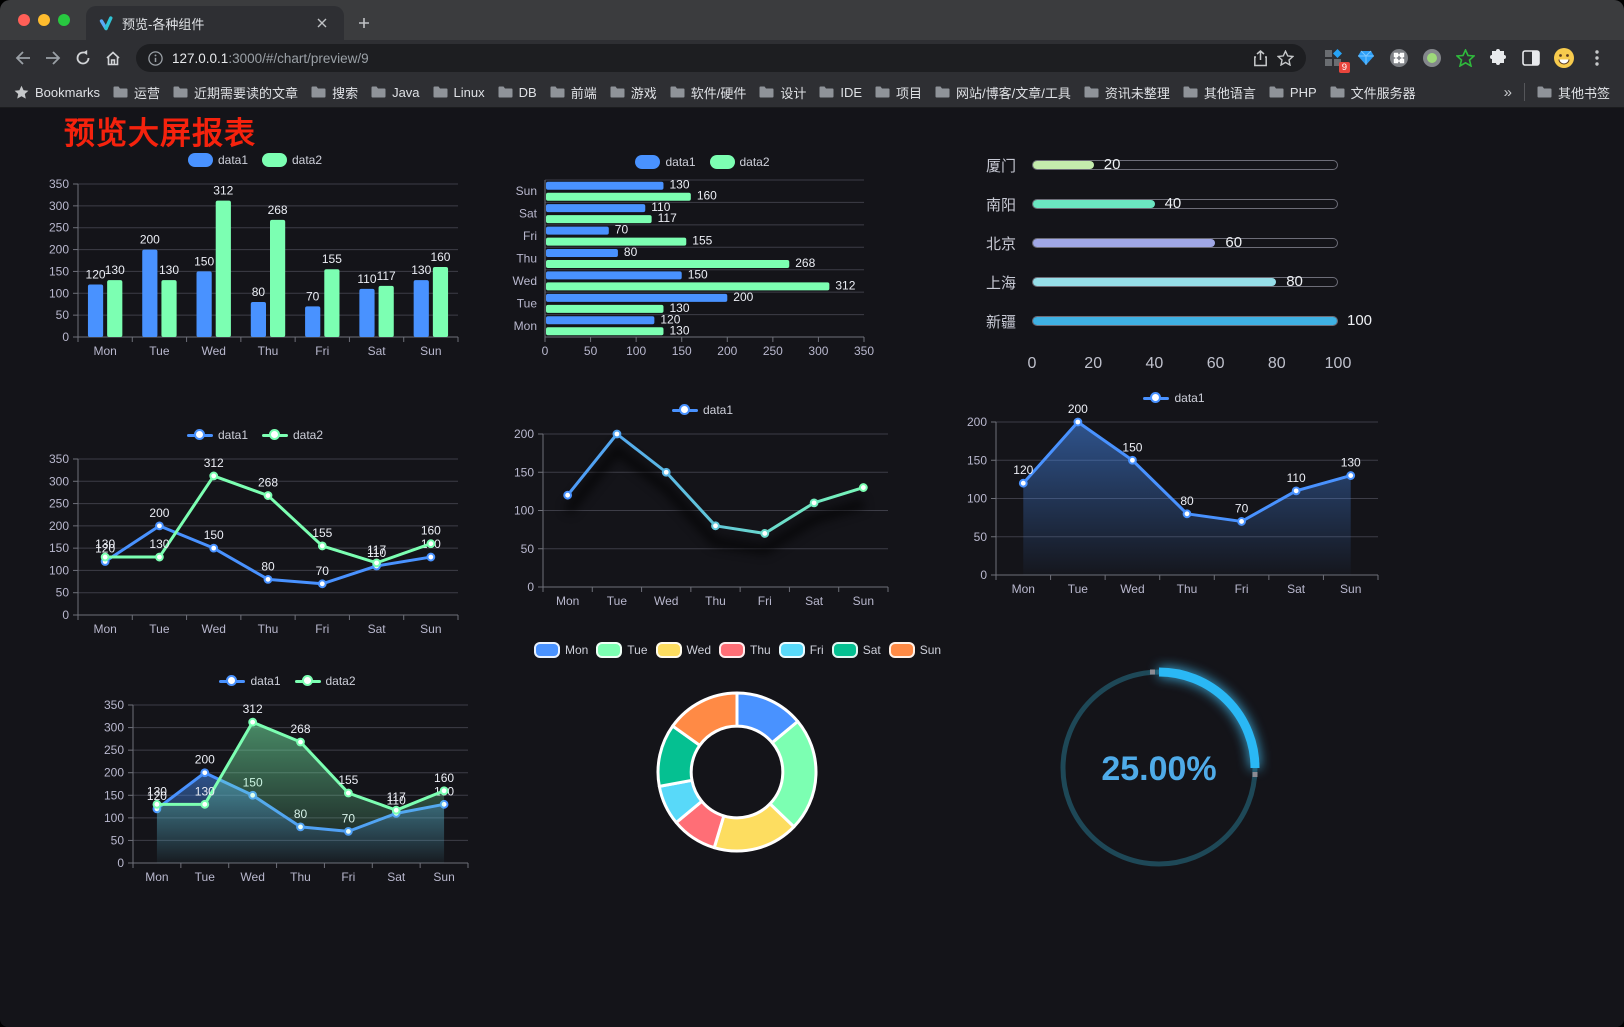  Describe the element at coordinates (1432, 58) in the screenshot. I see `extension-record-icon` at that location.